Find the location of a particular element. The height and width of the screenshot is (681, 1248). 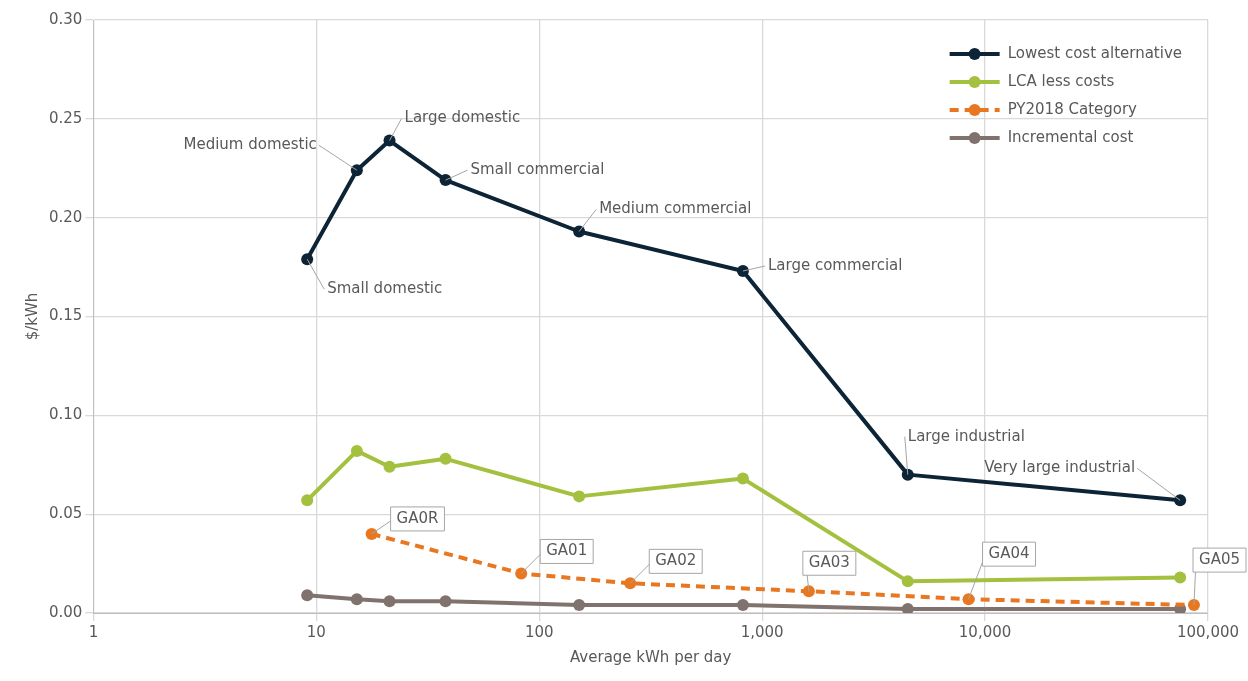

y-tick-label: 0.25 is located at coordinates (65, 117).